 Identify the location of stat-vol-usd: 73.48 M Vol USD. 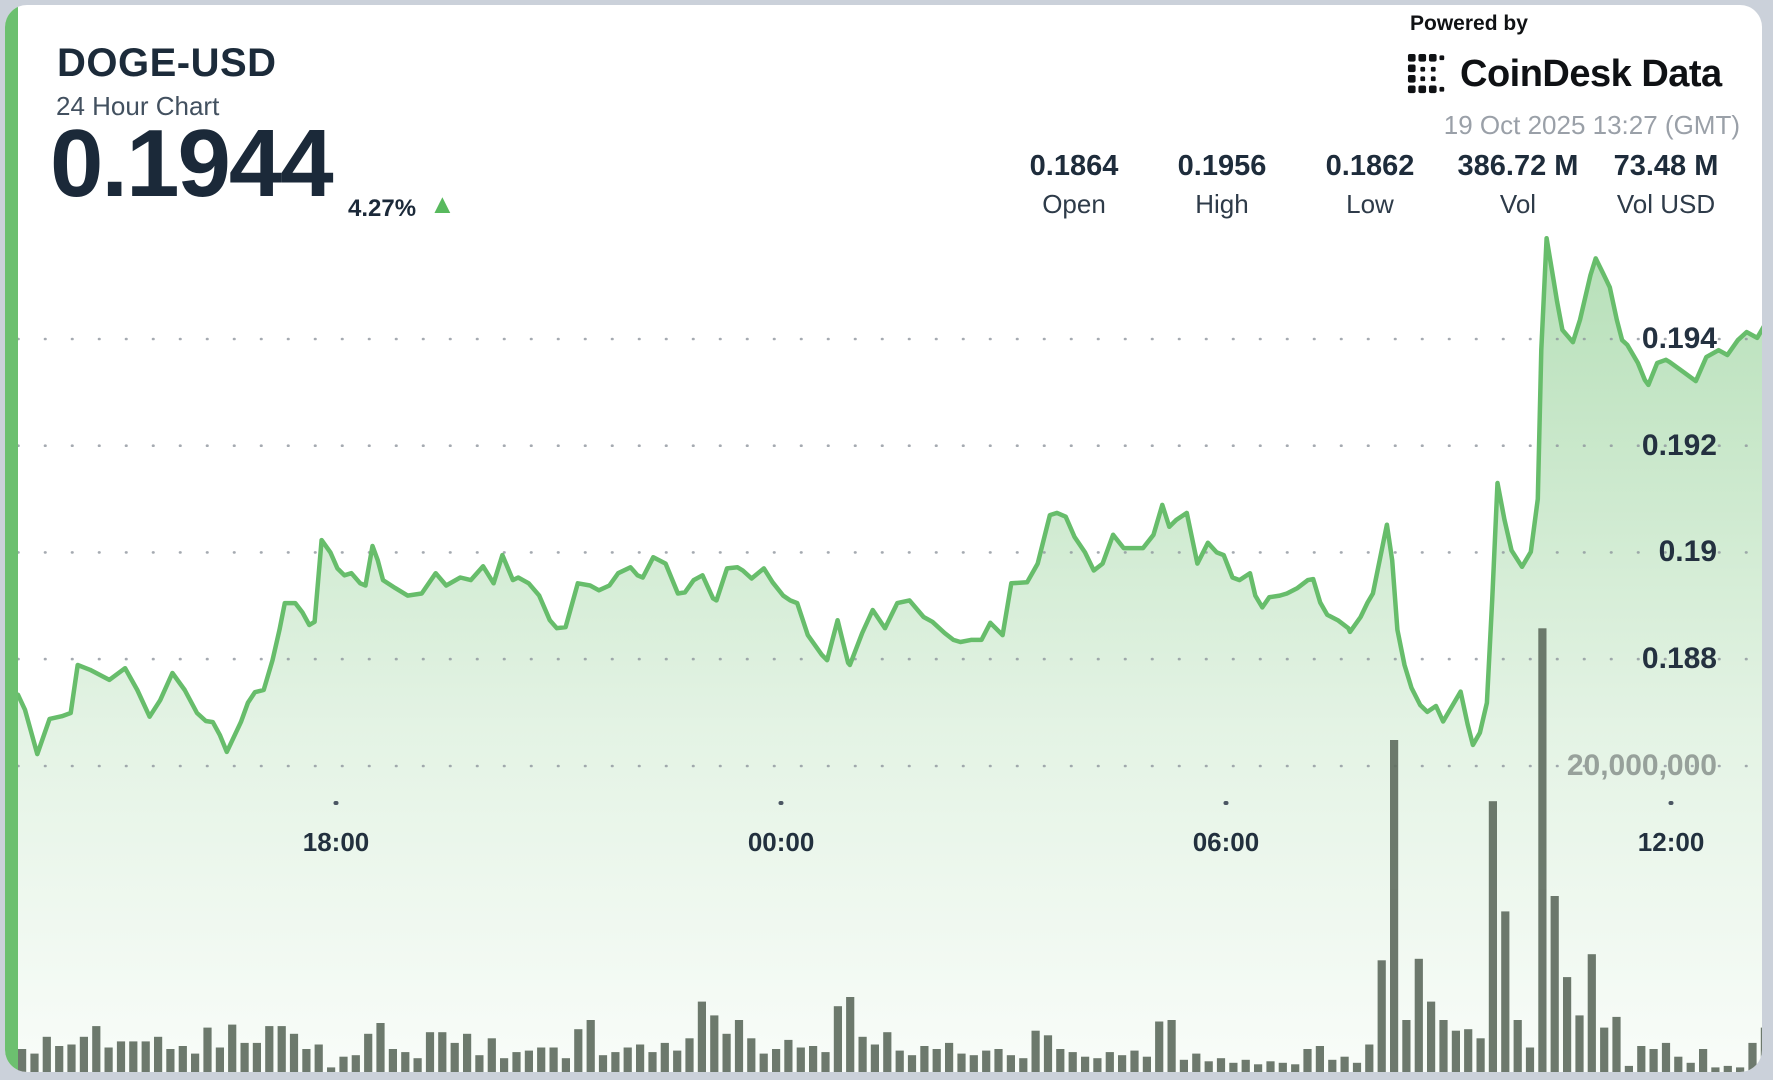
(1666, 185).